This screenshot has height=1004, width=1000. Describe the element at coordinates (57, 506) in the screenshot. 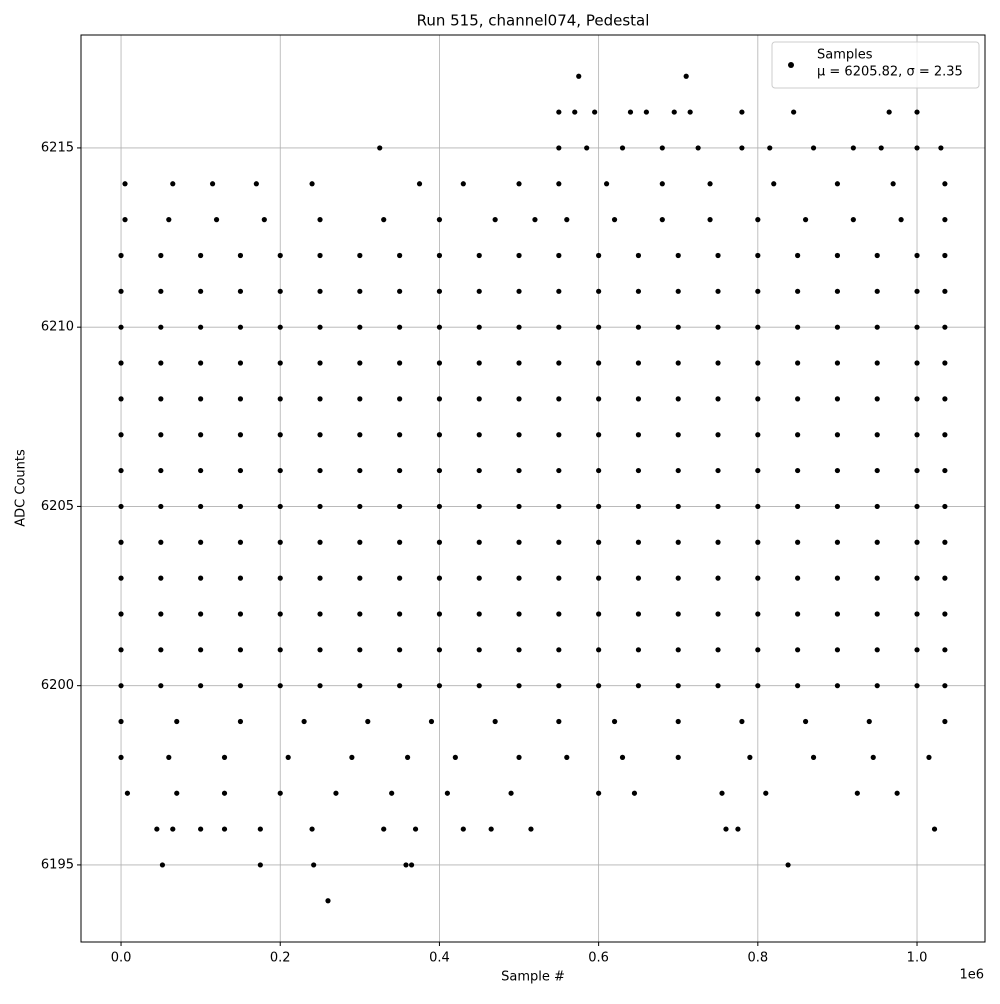

I see `y-tick-label: 6205` at that location.